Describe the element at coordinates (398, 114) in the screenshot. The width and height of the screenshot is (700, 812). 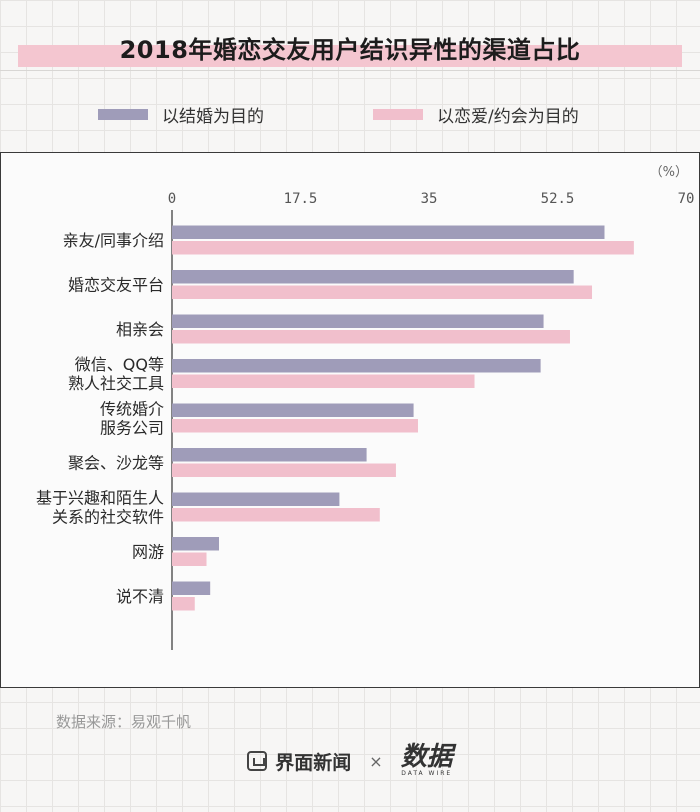
I see `legend-swatch-dating` at that location.